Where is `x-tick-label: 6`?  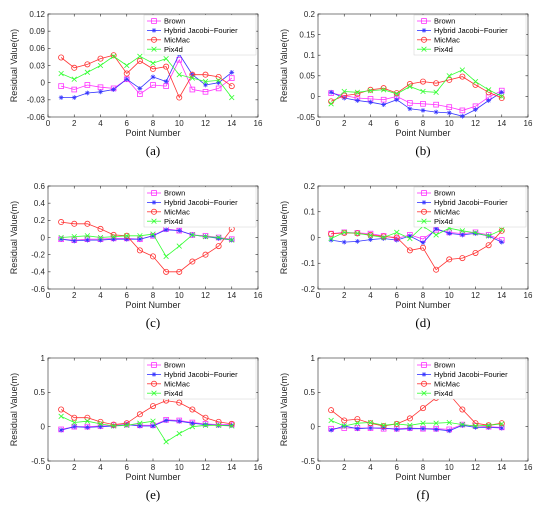 x-tick-label: 6 is located at coordinates (397, 295).